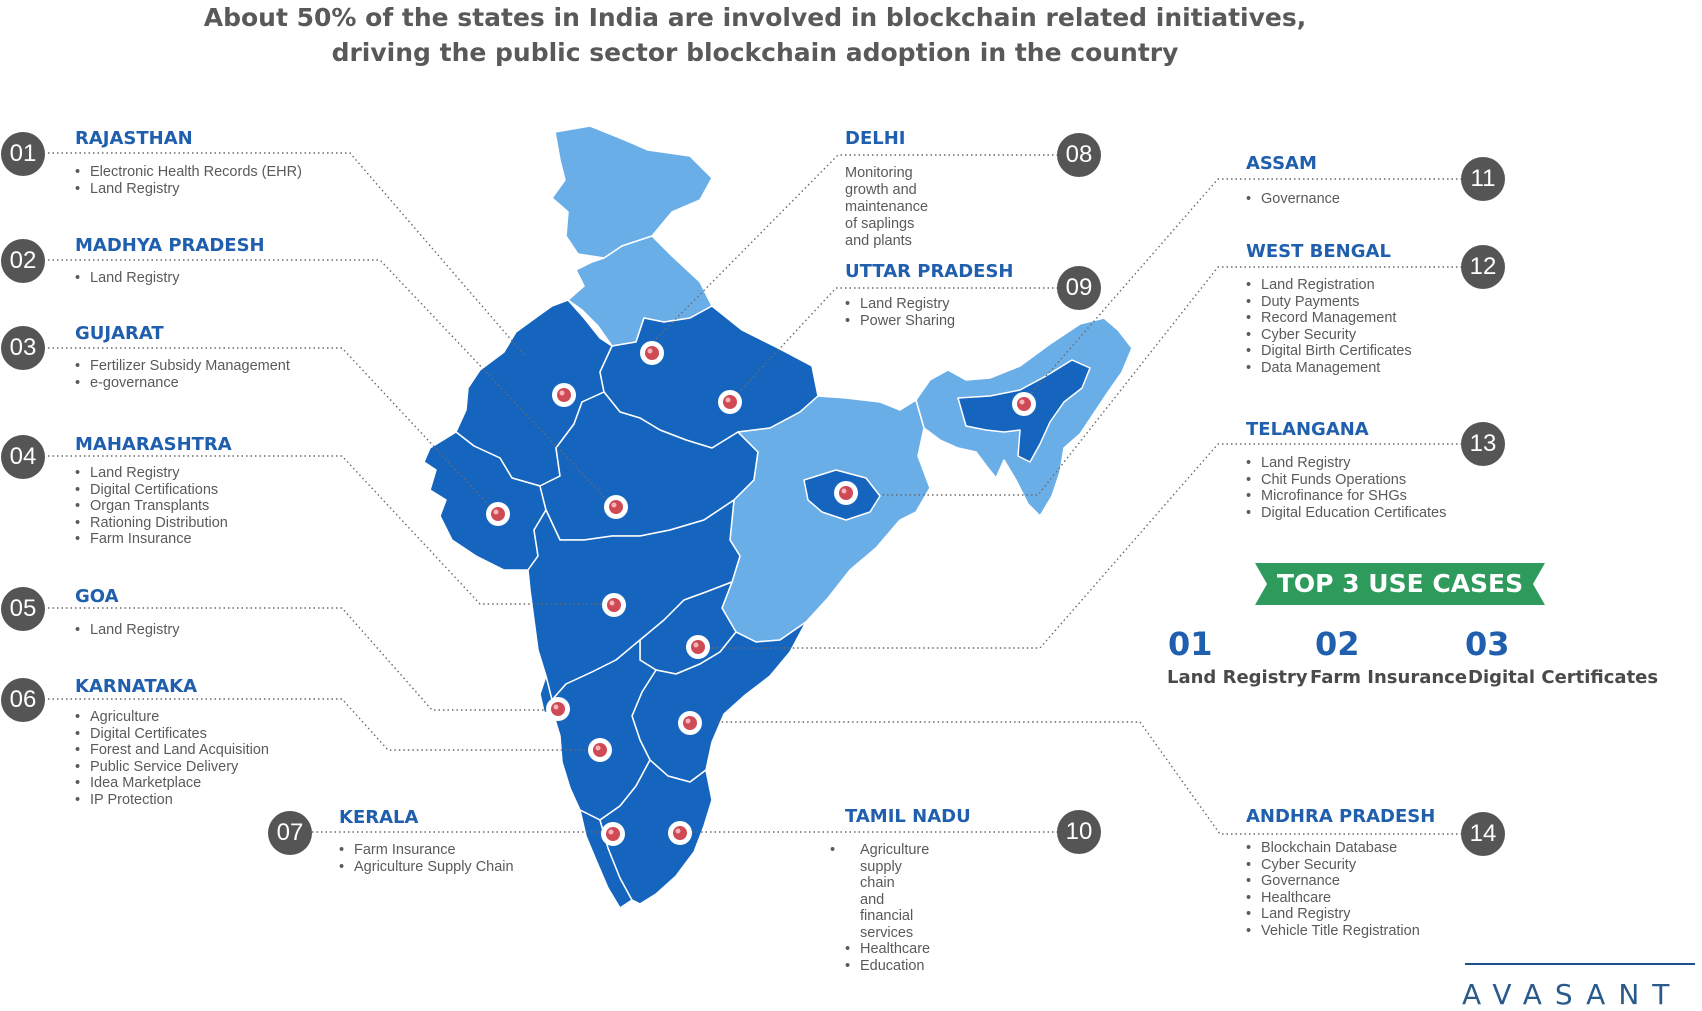 The height and width of the screenshot is (1011, 1702). I want to click on banner-title: TOP 3 USE CASES, so click(1400, 583).